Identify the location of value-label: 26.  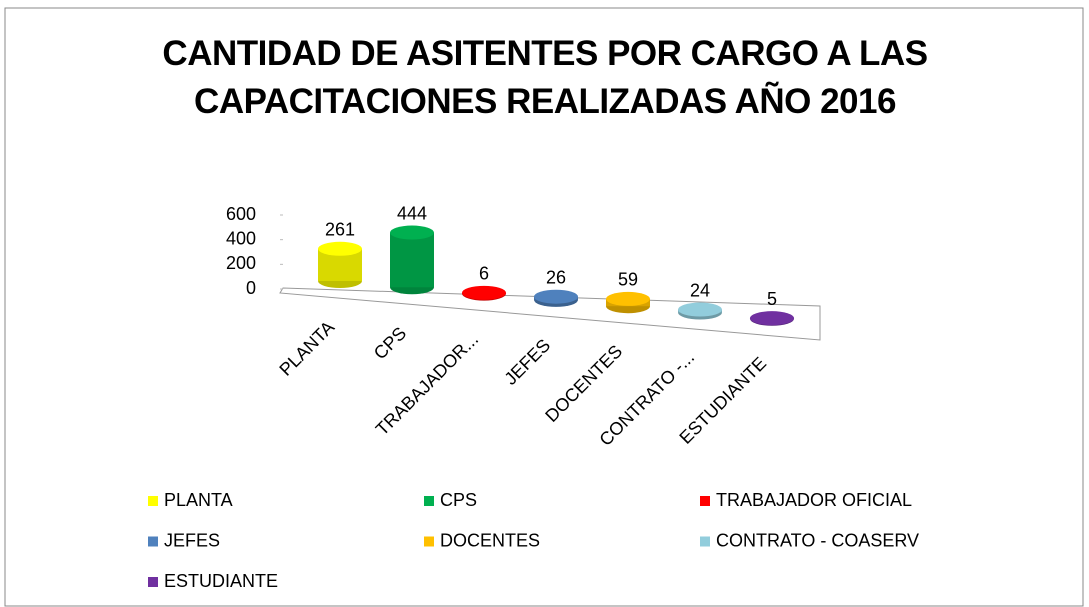
(556, 277).